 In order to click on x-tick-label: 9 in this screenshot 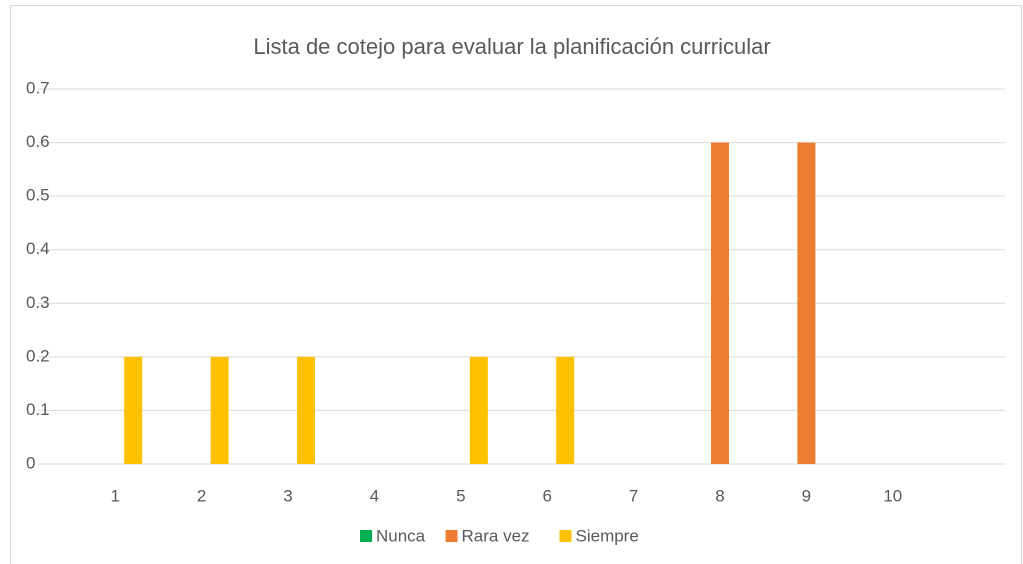, I will do `click(806, 495)`.